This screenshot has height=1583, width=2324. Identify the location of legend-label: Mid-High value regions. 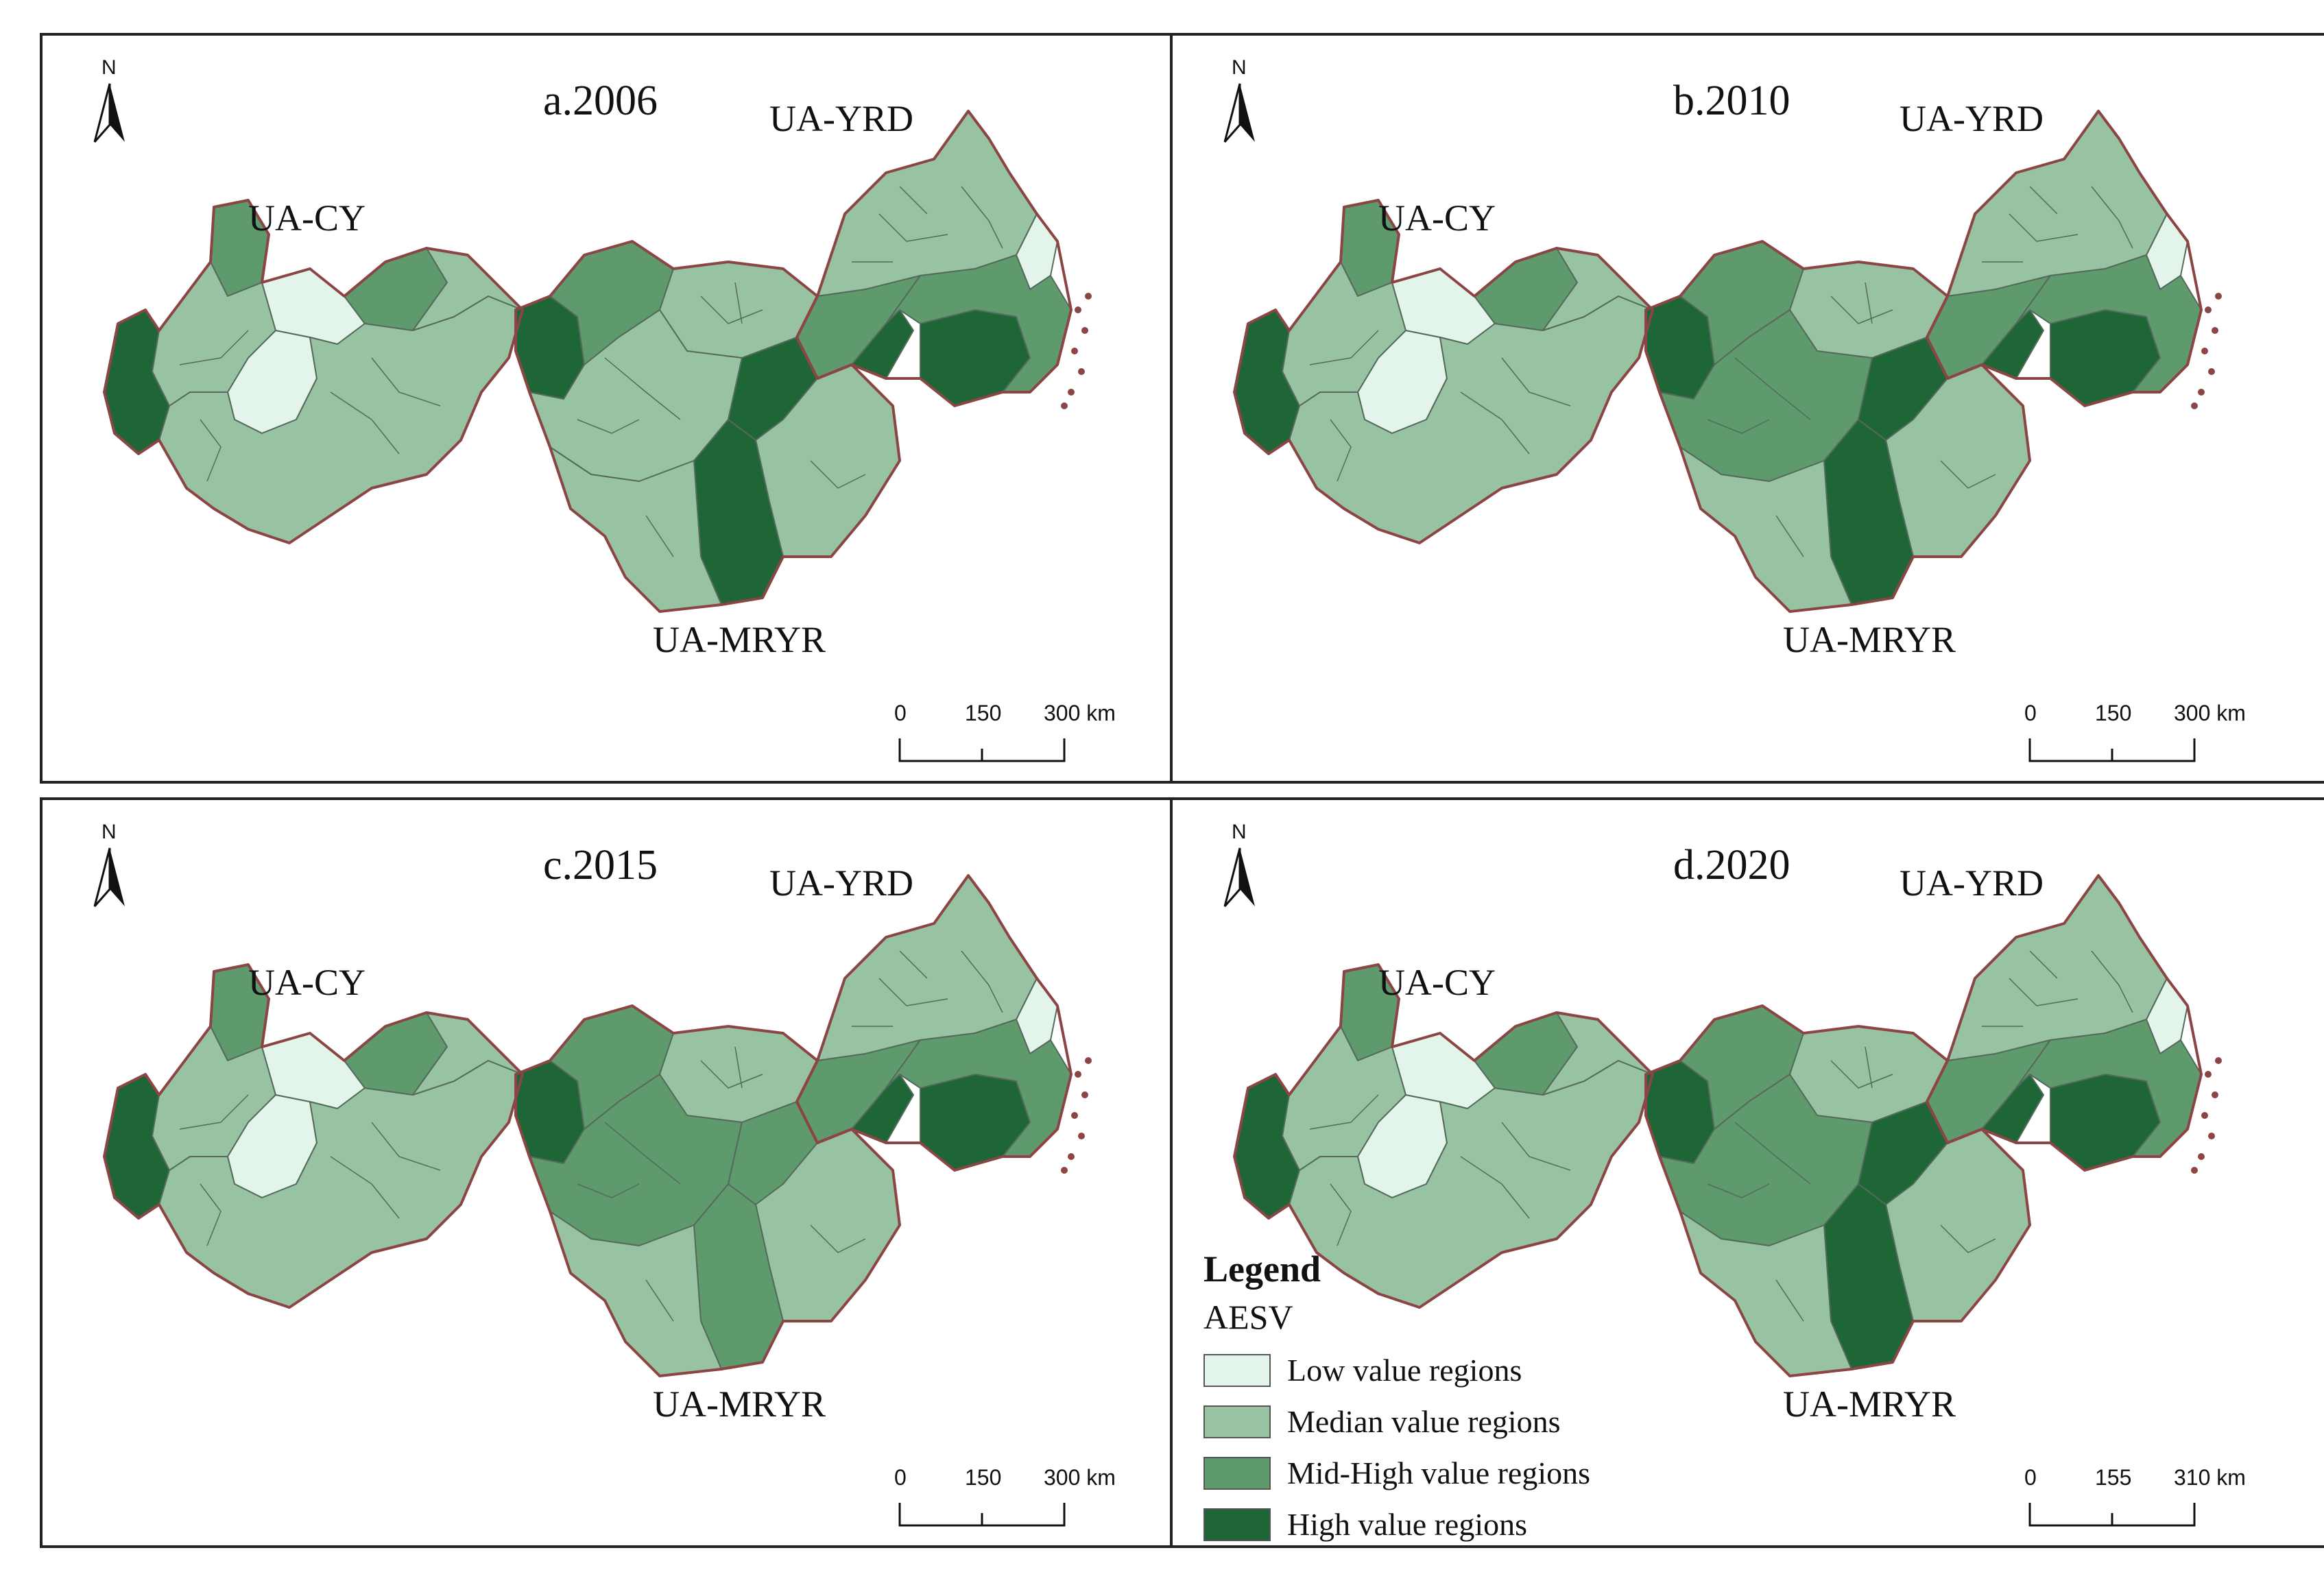
(1439, 1472).